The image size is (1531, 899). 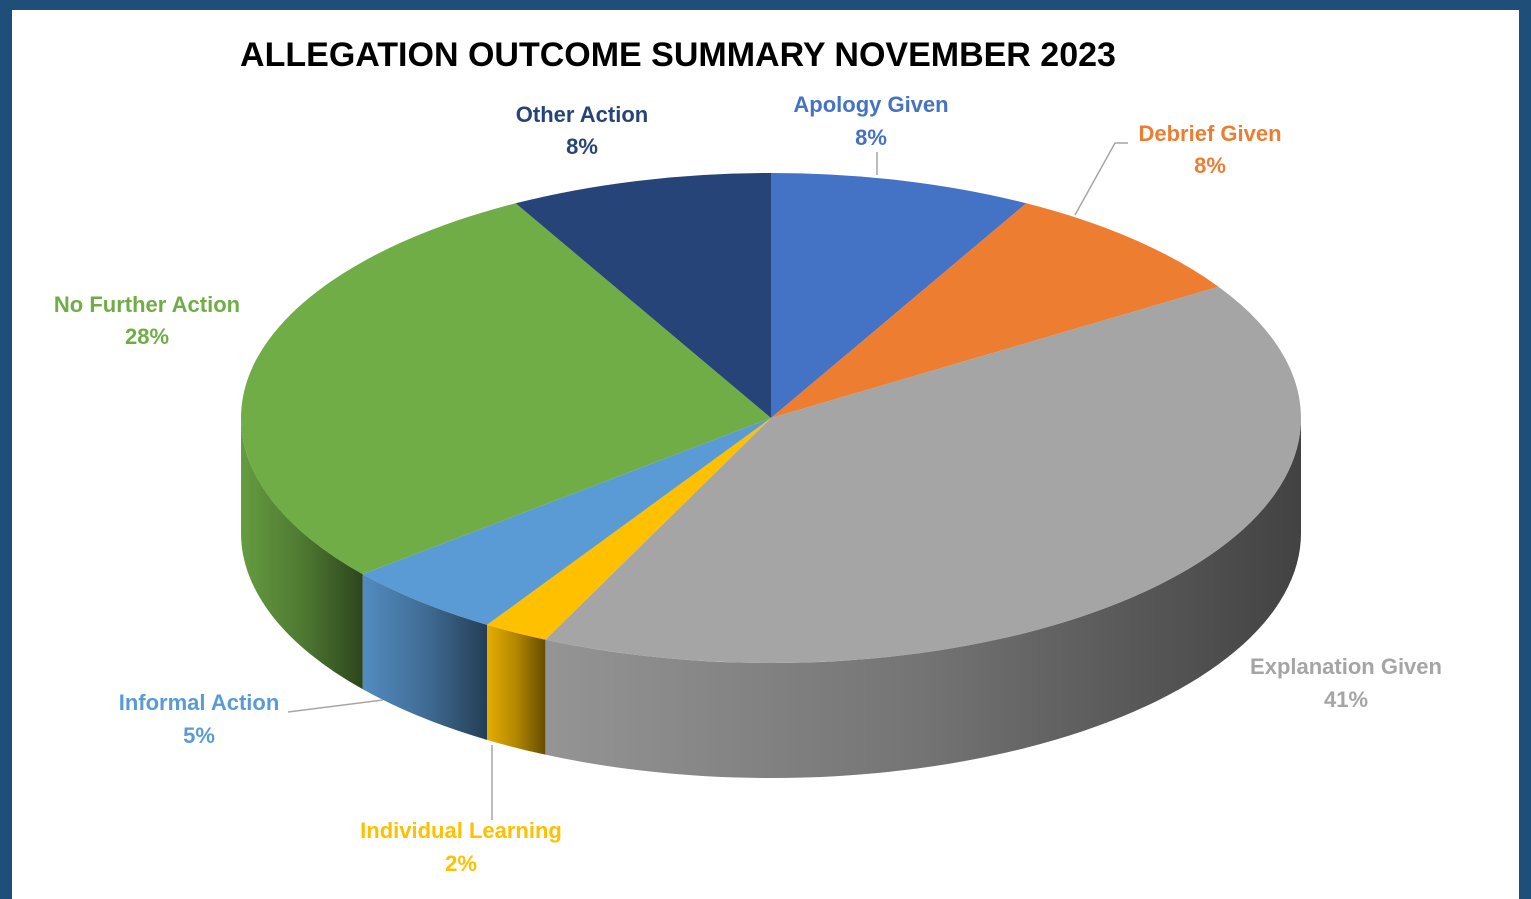 What do you see at coordinates (1346, 666) in the screenshot?
I see `slice-label: Explanation Given` at bounding box center [1346, 666].